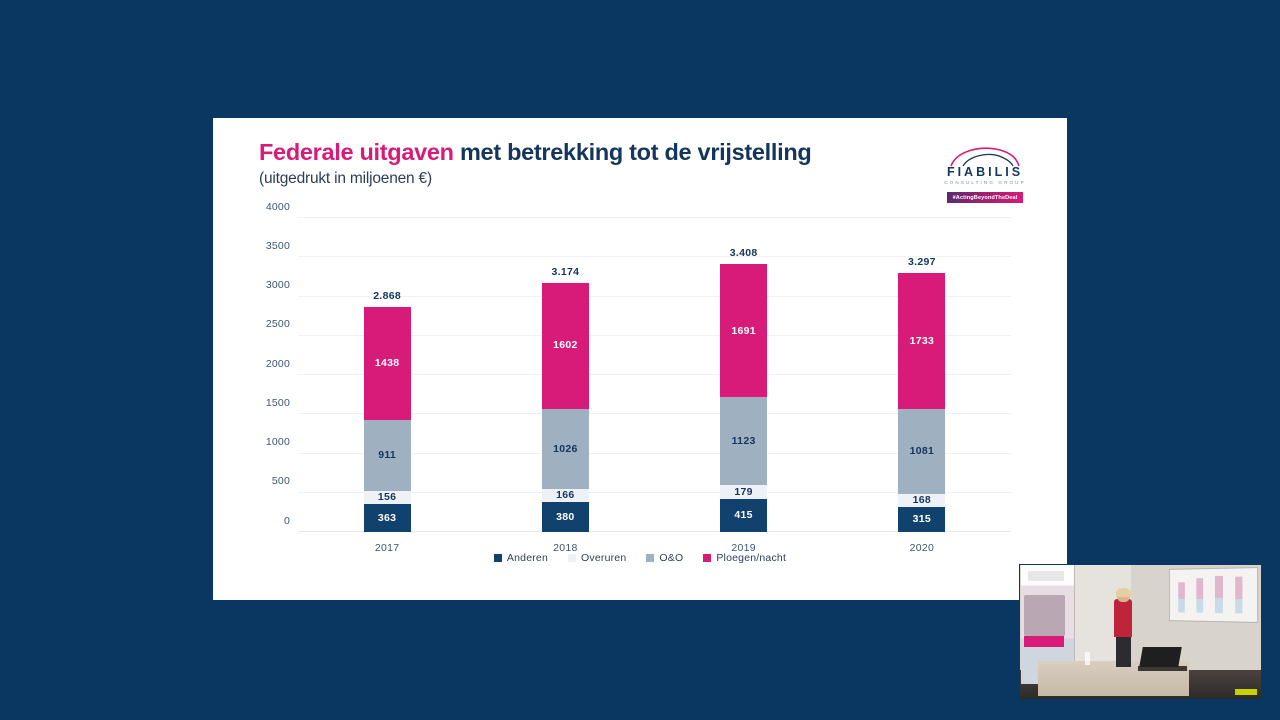 This screenshot has width=1280, height=720. I want to click on chart-bar-segment: 1026, so click(565, 449).